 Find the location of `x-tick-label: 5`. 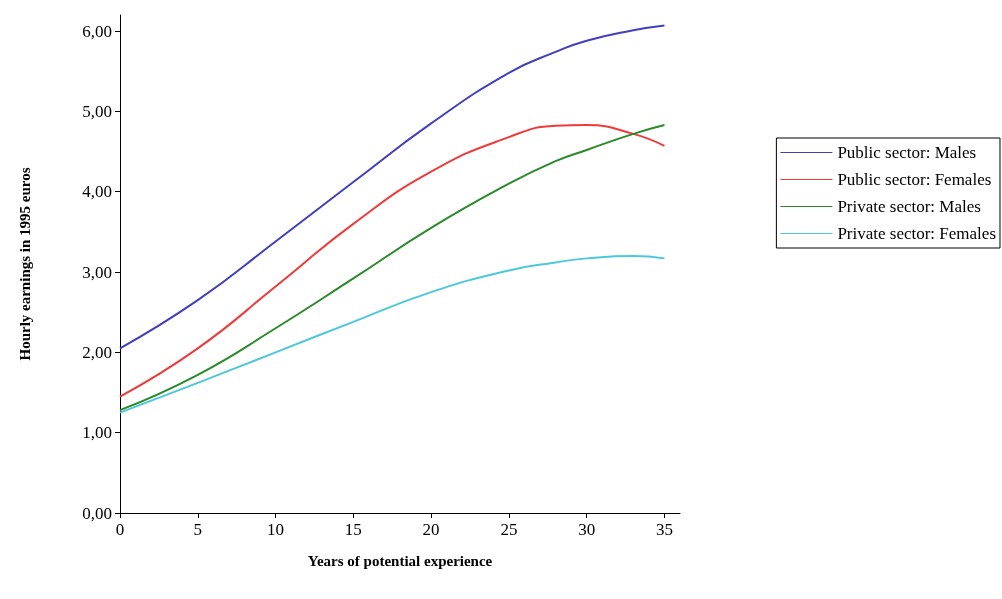

x-tick-label: 5 is located at coordinates (198, 529).